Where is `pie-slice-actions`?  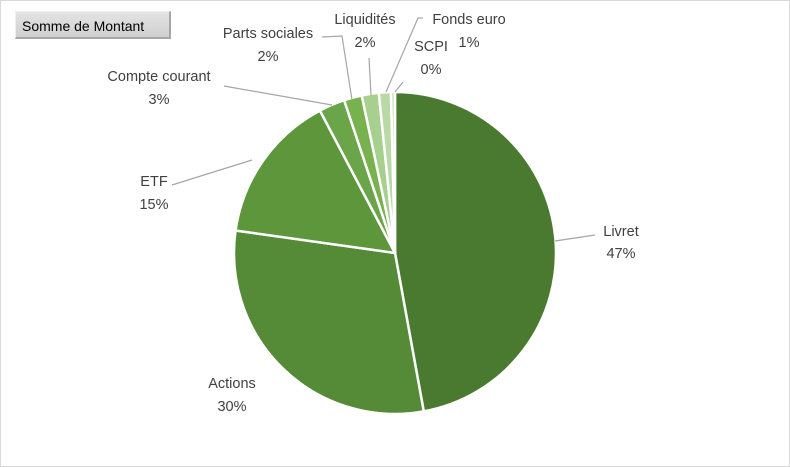 pie-slice-actions is located at coordinates (329, 322).